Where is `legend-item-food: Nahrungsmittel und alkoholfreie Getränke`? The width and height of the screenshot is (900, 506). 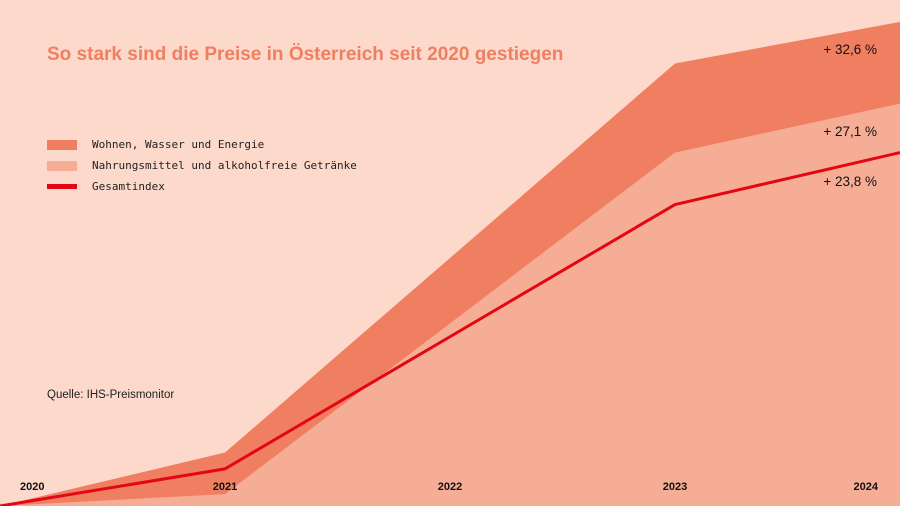 legend-item-food: Nahrungsmittel und alkoholfreie Getränke is located at coordinates (202, 165).